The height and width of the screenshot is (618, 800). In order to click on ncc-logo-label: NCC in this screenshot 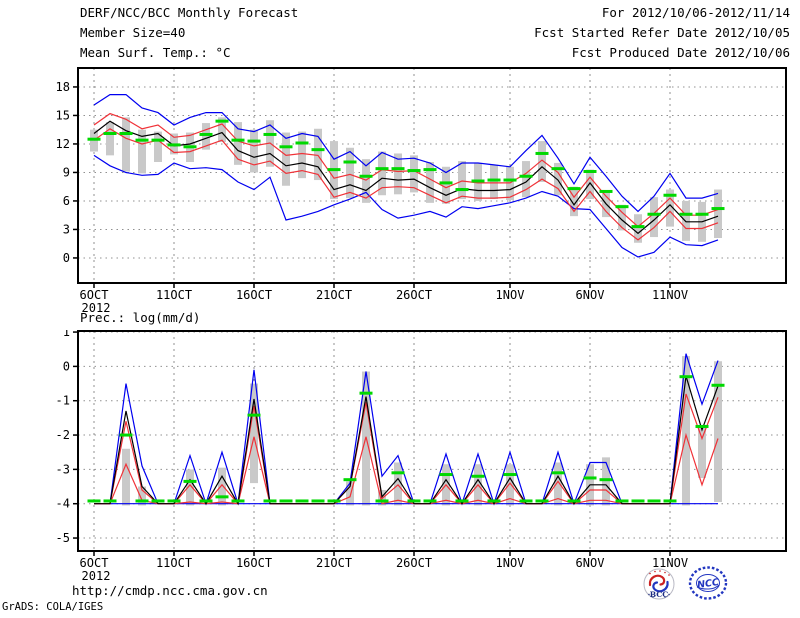, I will do `click(708, 584)`.